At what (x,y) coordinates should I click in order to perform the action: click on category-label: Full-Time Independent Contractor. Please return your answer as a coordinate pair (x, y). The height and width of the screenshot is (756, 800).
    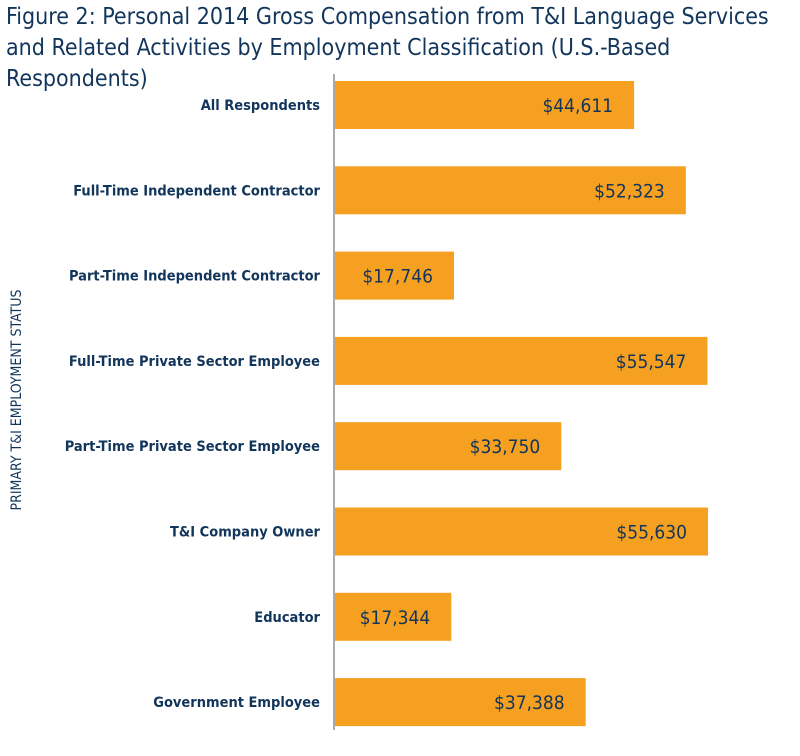
    Looking at the image, I should click on (196, 191).